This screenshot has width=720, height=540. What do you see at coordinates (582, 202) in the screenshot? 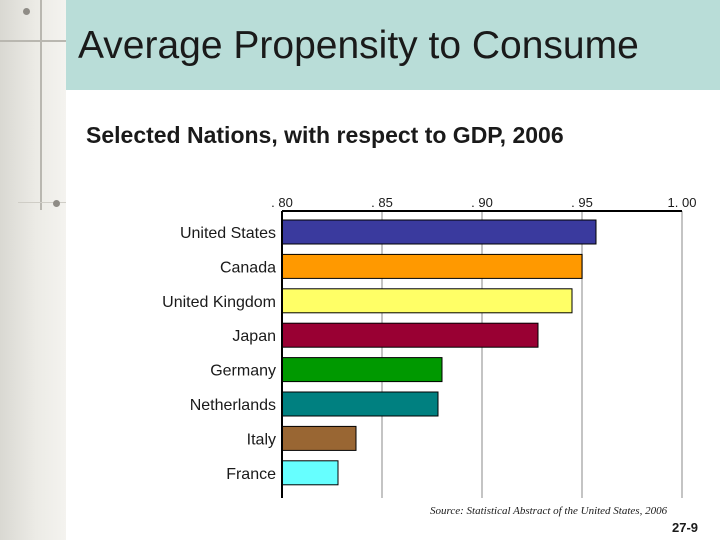
I see `x-tick-label: . 95` at bounding box center [582, 202].